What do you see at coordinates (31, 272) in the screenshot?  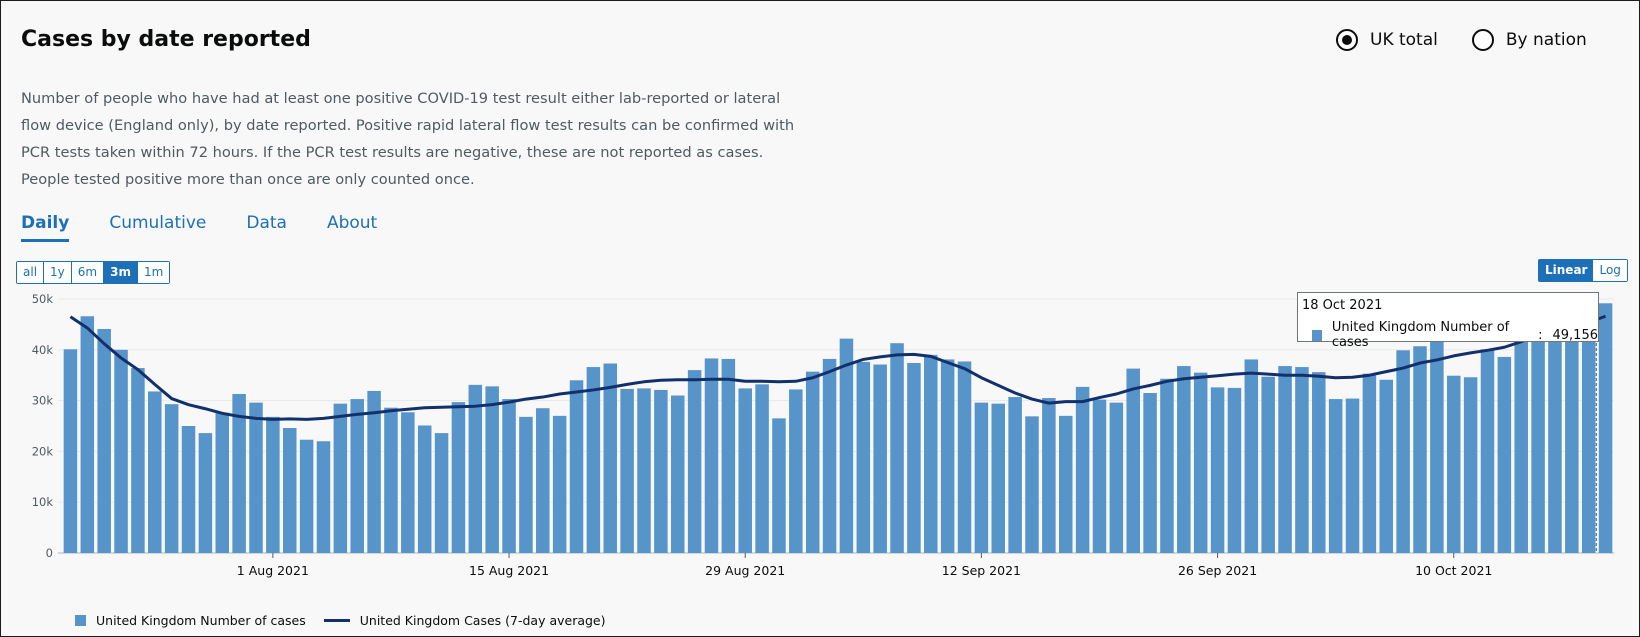 I see `range-all-button: all` at bounding box center [31, 272].